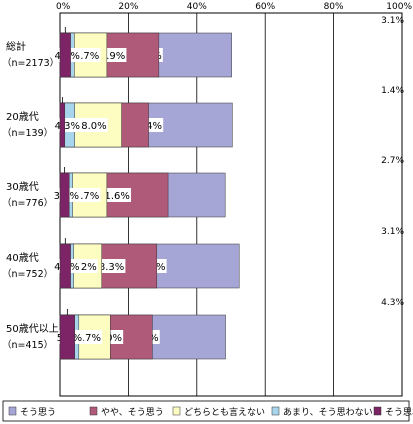  What do you see at coordinates (197, 7) in the screenshot?
I see `x-tick-label: 40%` at bounding box center [197, 7].